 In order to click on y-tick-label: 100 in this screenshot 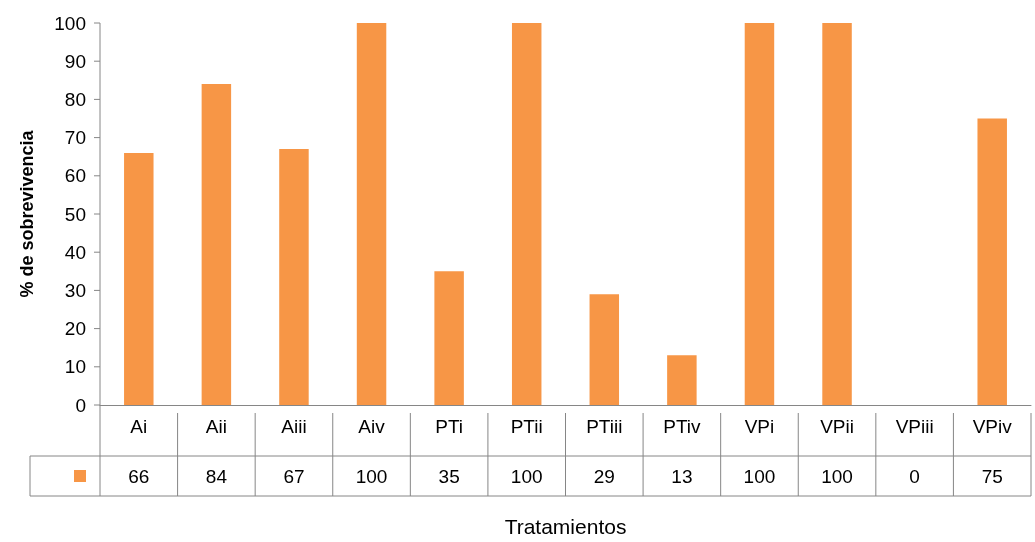, I will do `click(70, 23)`.